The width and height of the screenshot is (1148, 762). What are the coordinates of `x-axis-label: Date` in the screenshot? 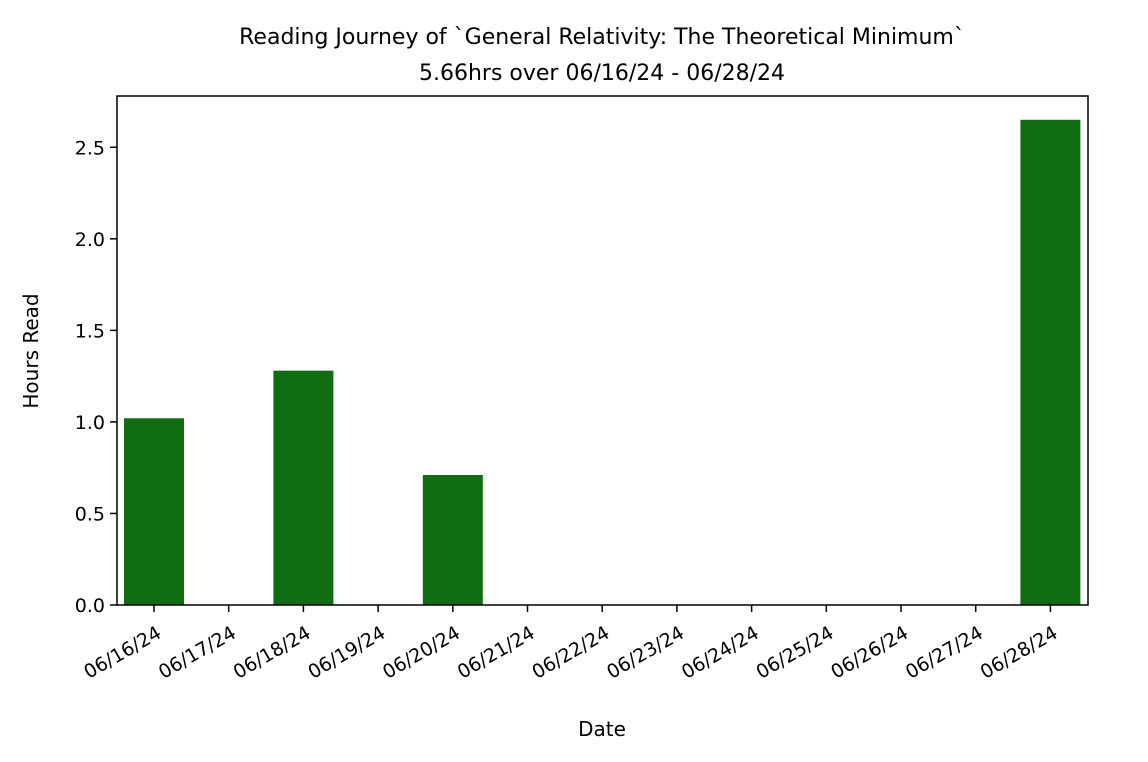 It's located at (602, 729).